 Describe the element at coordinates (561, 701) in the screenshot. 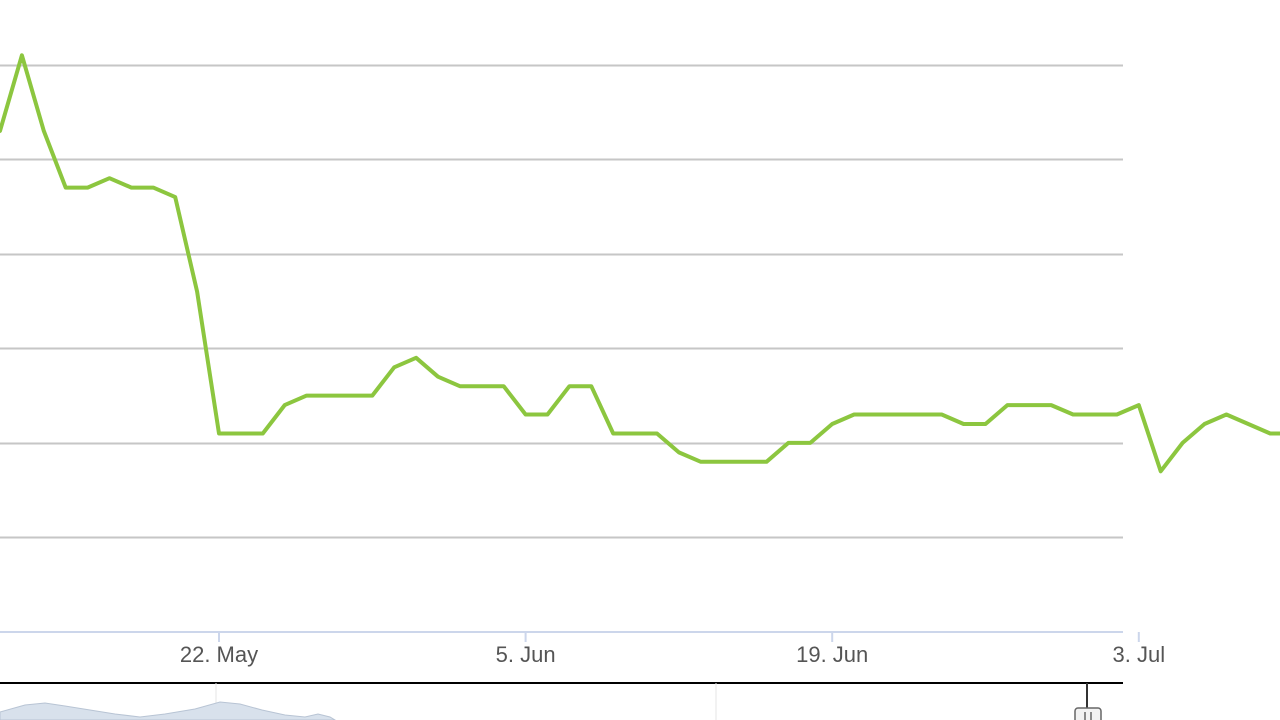

I see `navigator` at that location.